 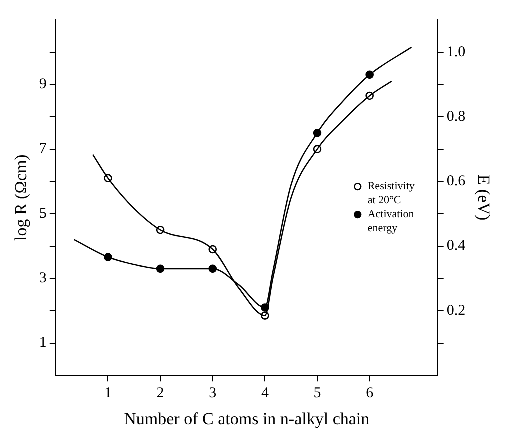 What do you see at coordinates (370, 394) in the screenshot?
I see `x-tick-label: 6` at bounding box center [370, 394].